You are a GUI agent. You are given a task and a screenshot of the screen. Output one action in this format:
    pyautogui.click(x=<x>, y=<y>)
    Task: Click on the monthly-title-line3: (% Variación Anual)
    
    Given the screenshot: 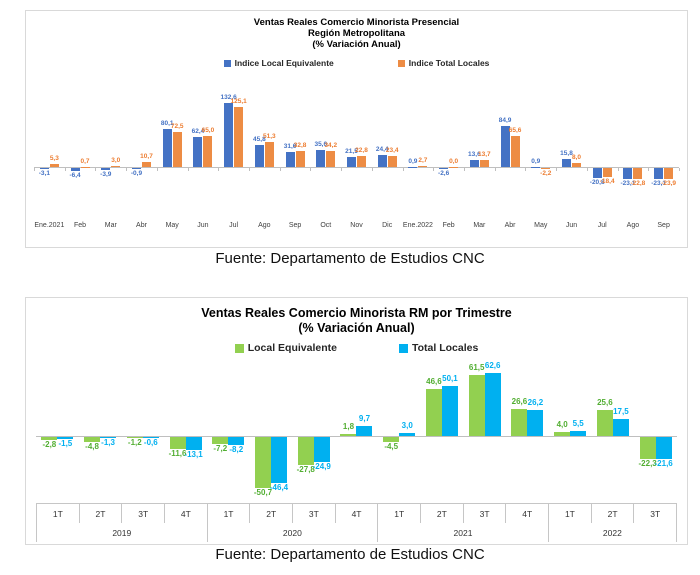 What is the action you would take?
    pyautogui.click(x=356, y=44)
    